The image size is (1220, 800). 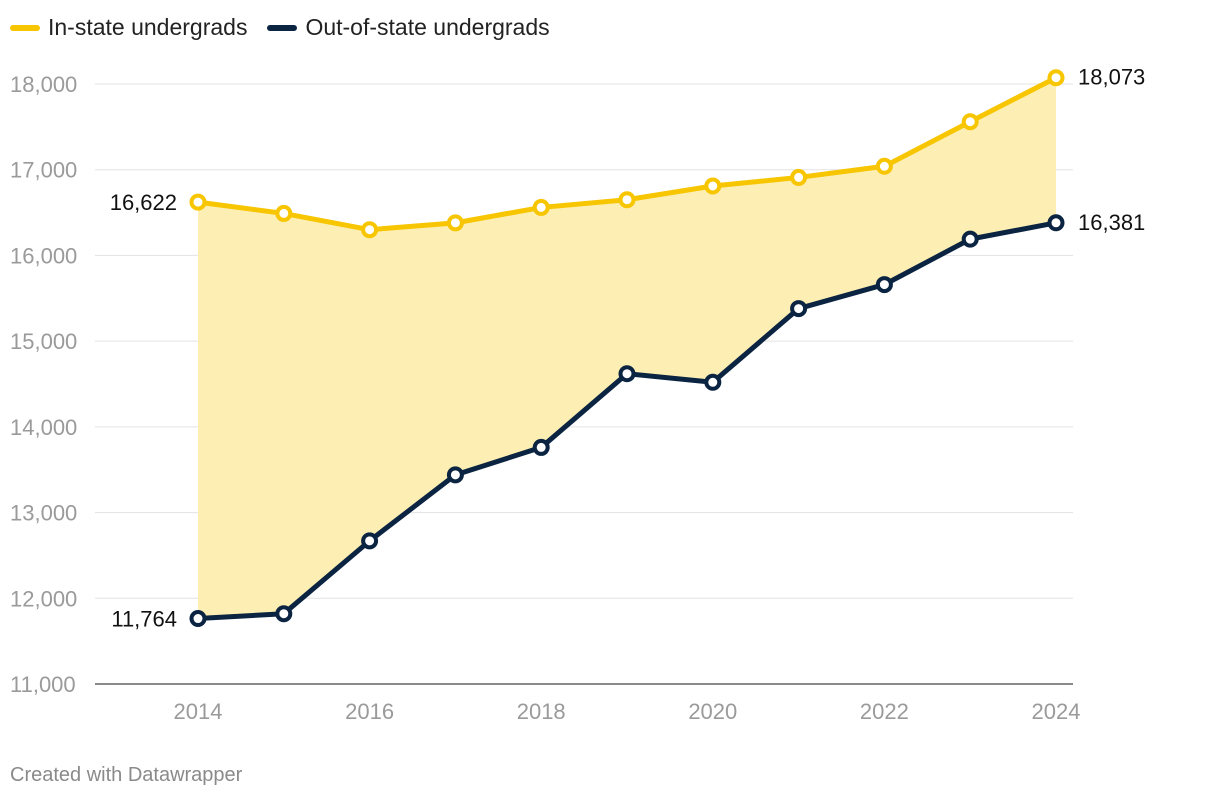 What do you see at coordinates (884, 711) in the screenshot?
I see `x-tick-label: 2022` at bounding box center [884, 711].